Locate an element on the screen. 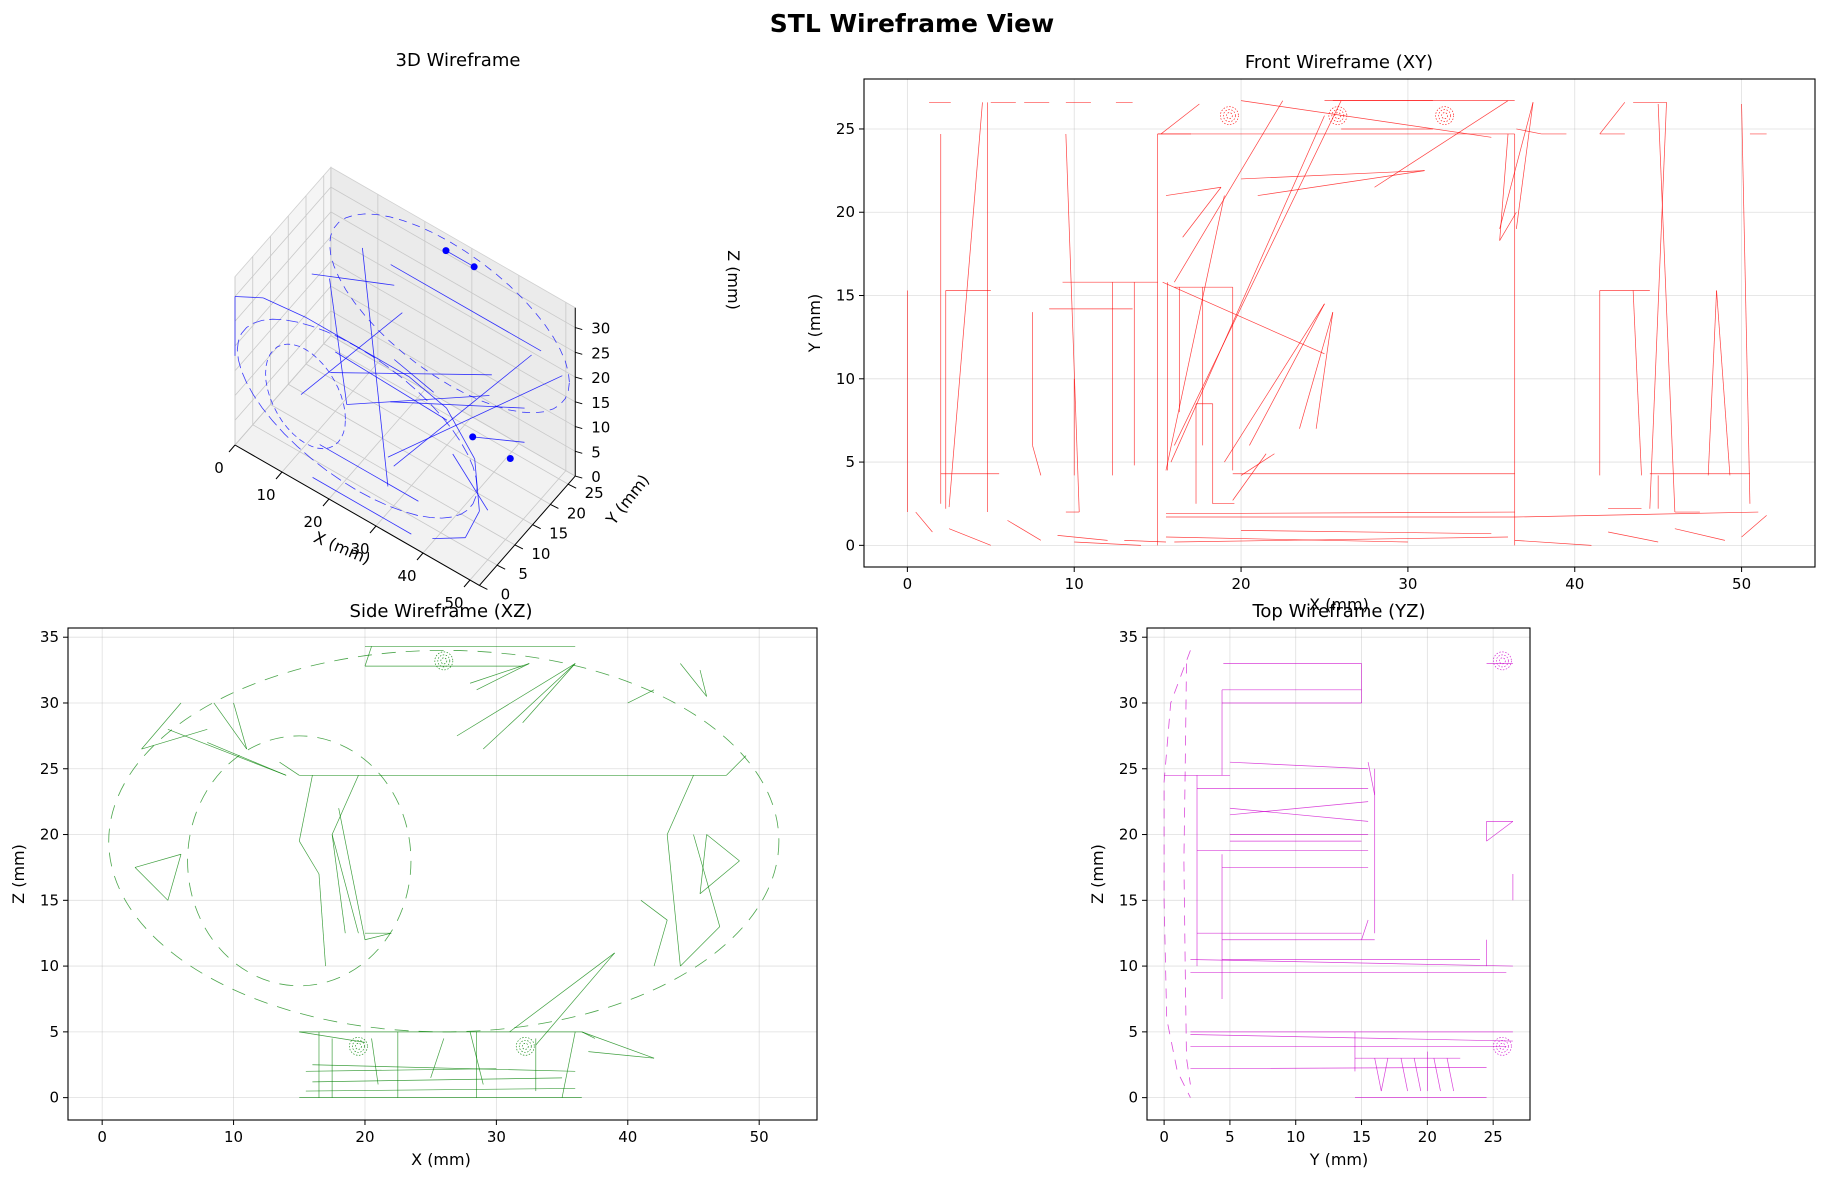 Image resolution: width=1824 pixels, height=1178 pixels. front-ytick-label: 10 is located at coordinates (845, 379).